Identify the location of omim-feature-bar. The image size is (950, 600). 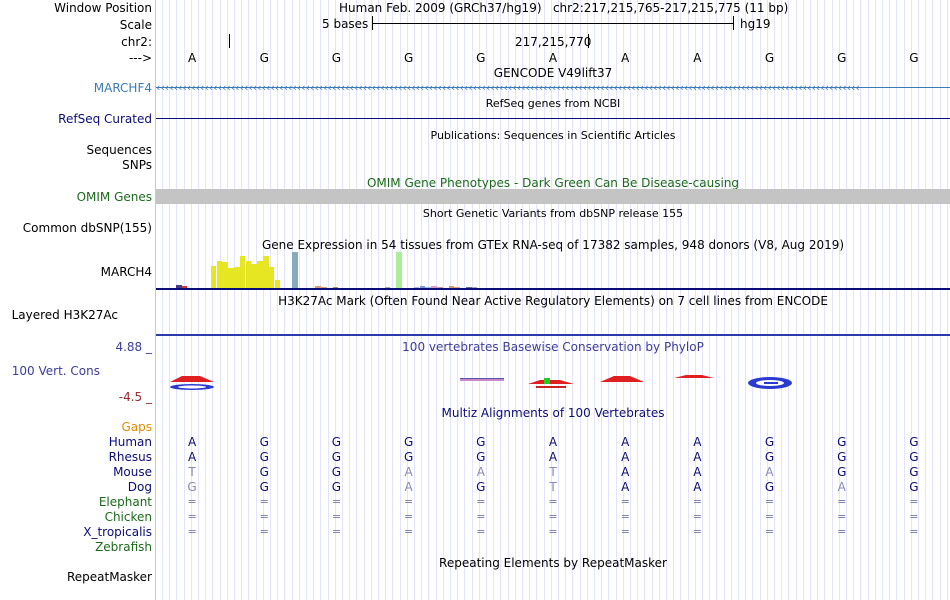
(553, 196).